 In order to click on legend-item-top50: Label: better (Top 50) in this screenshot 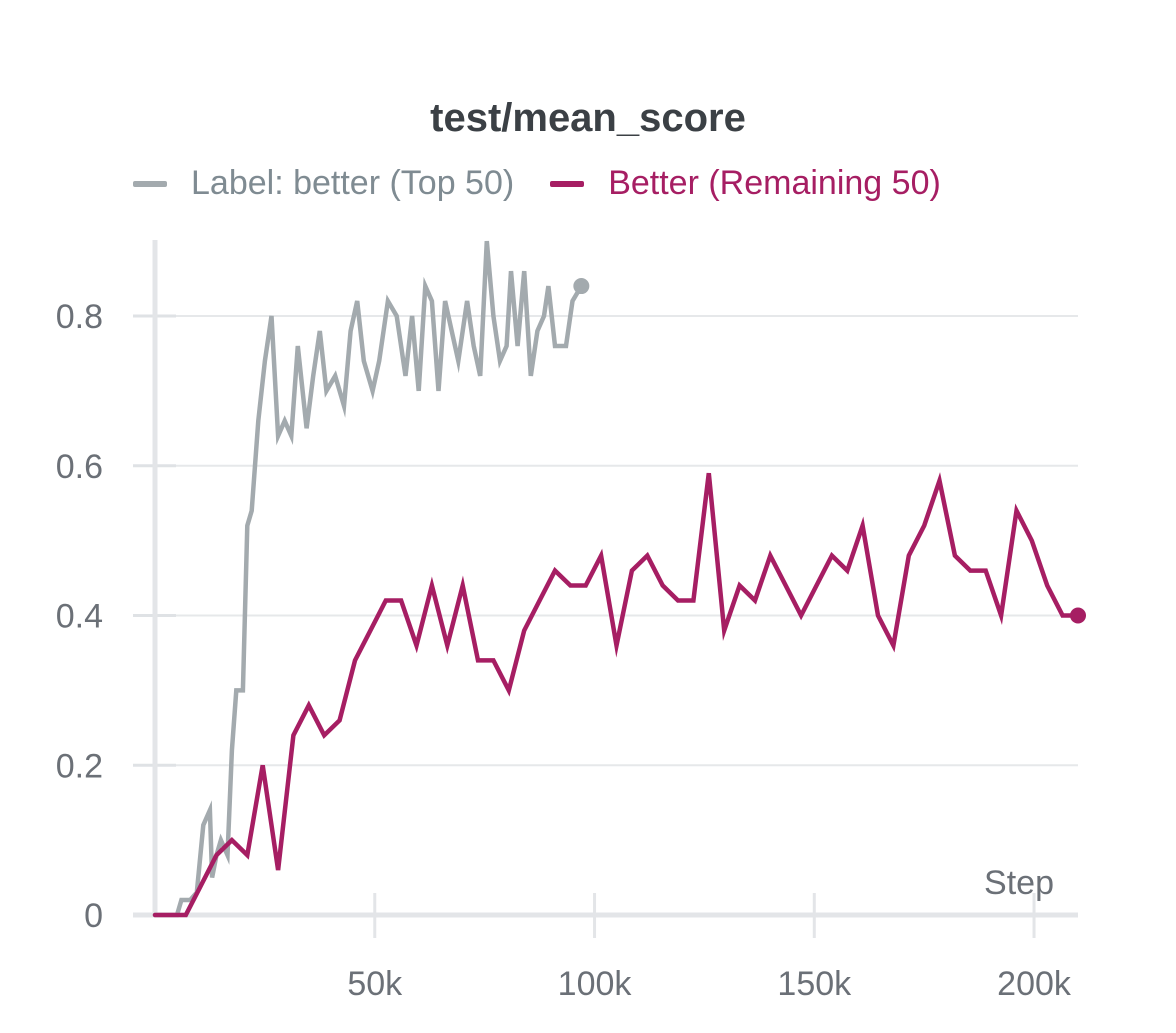, I will do `click(323, 183)`.